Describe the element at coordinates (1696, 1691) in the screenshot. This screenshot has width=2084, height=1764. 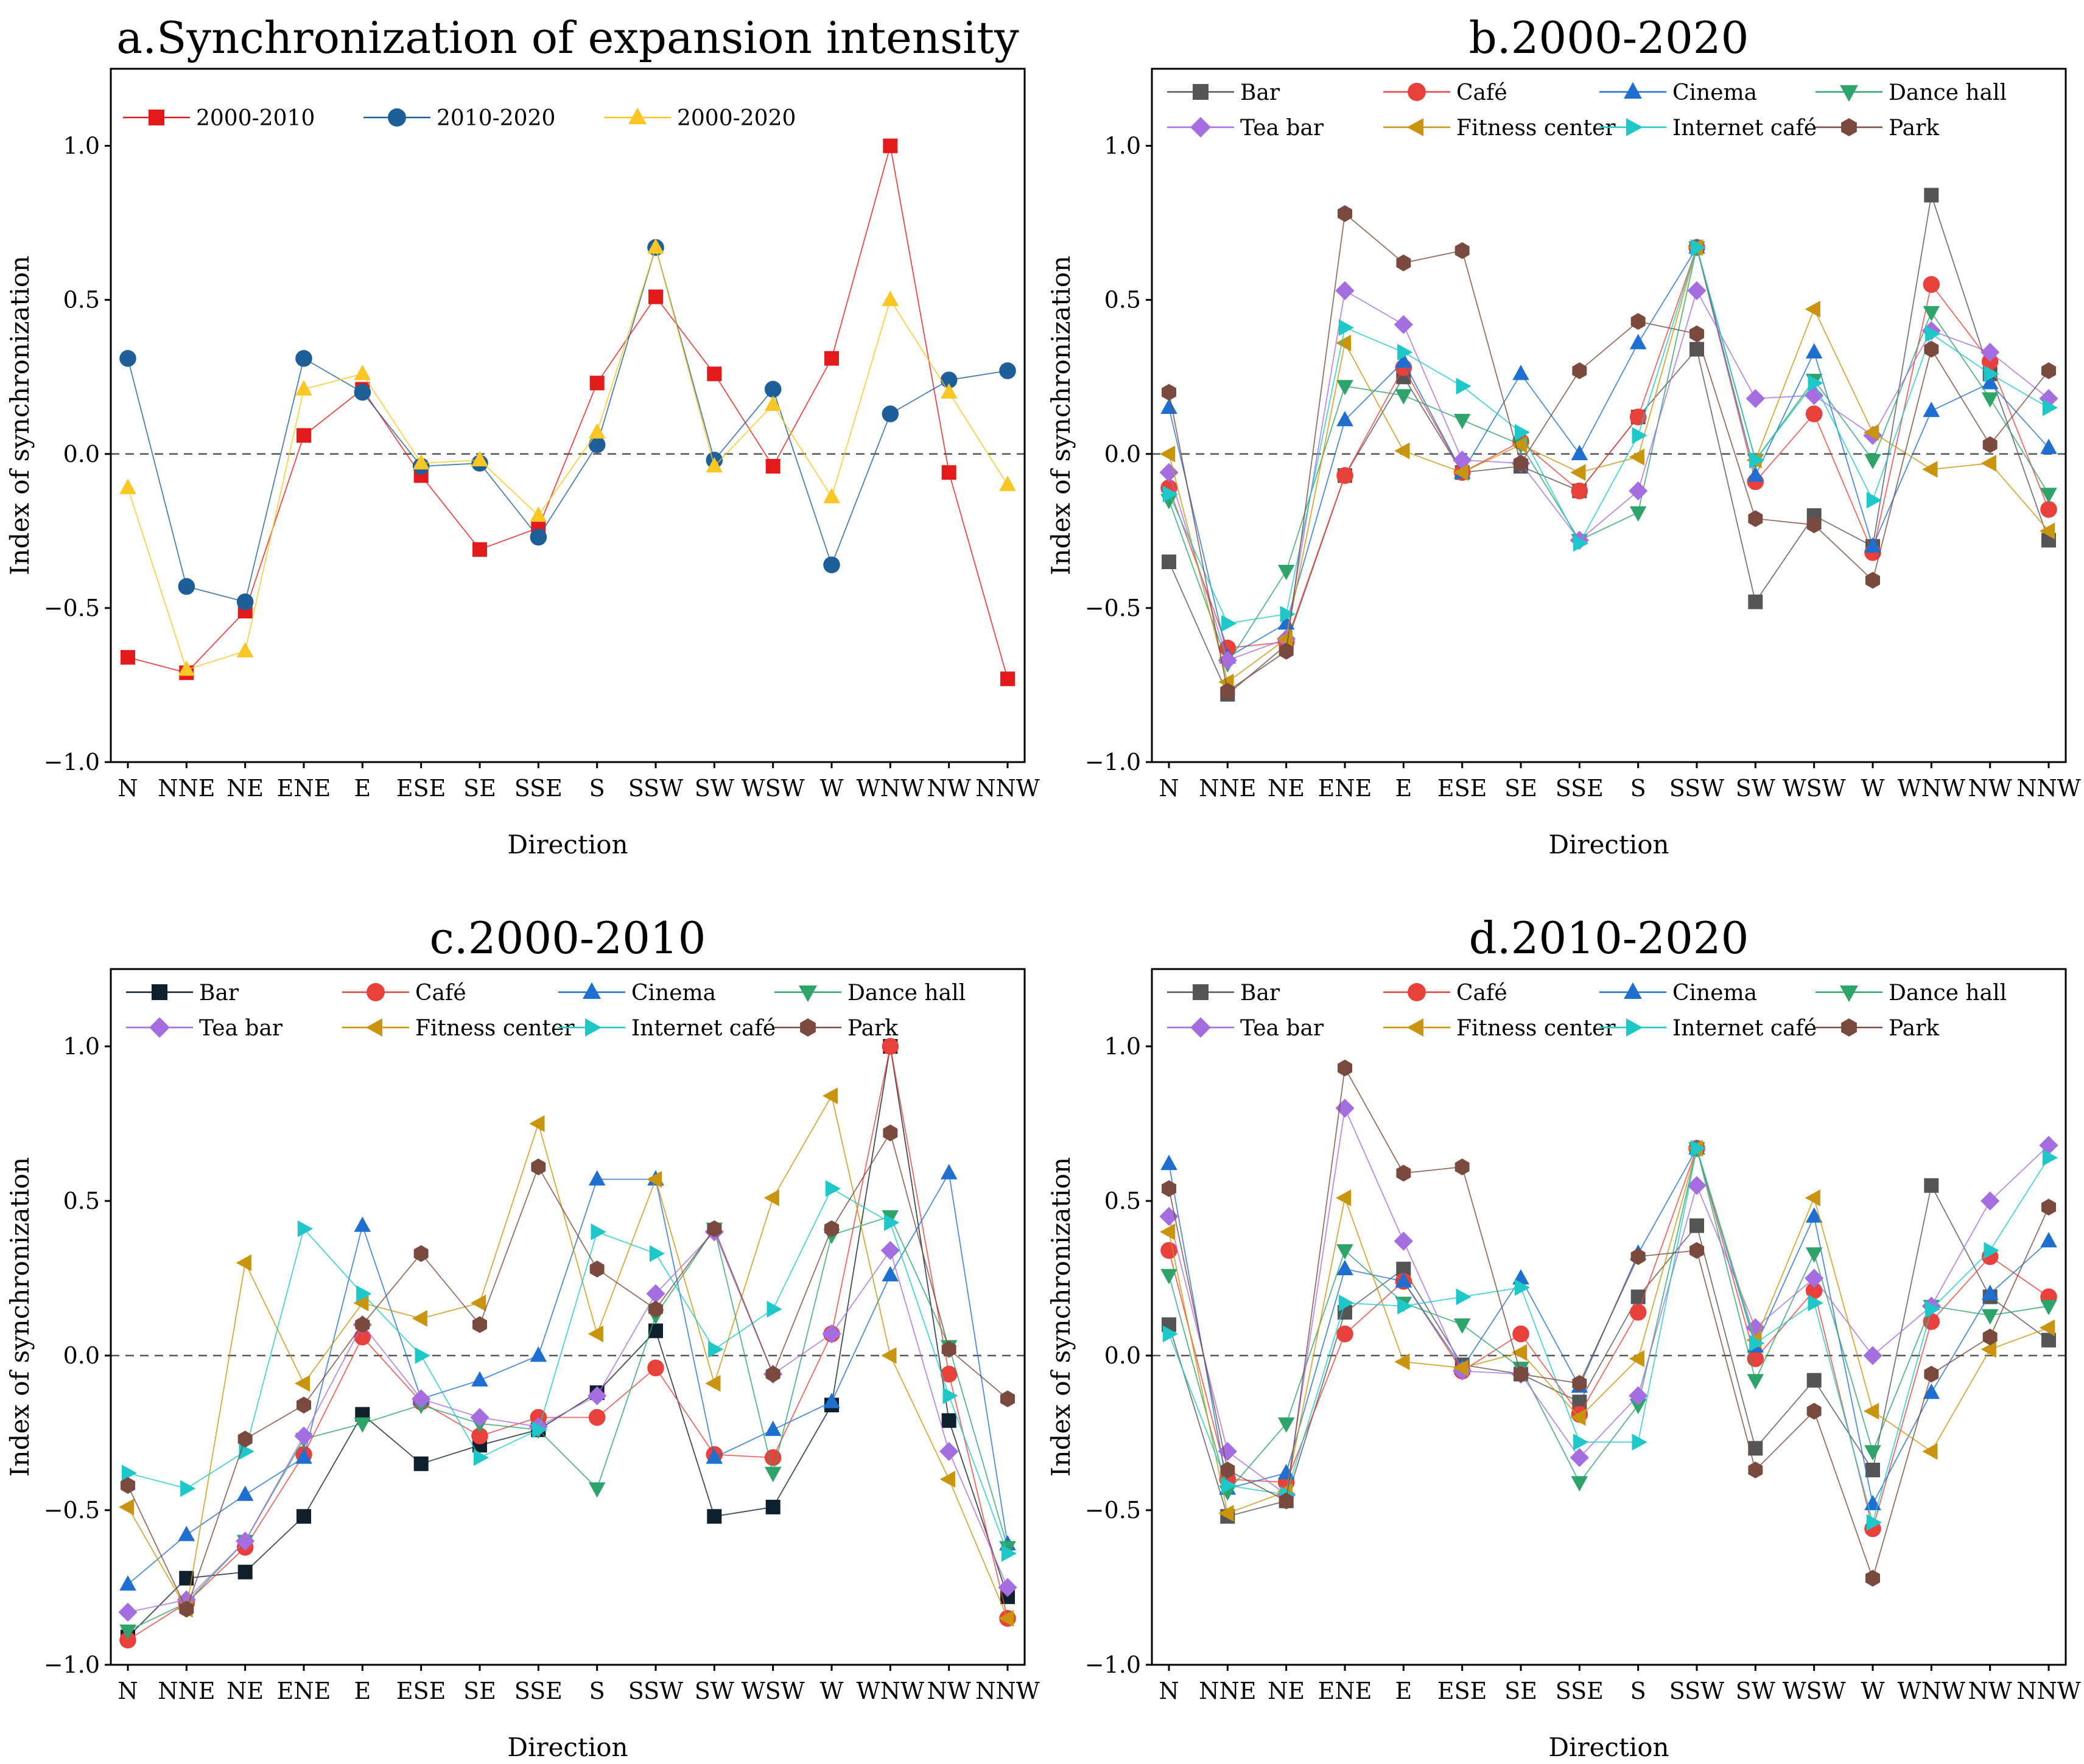
I see `panel-d-xtick-label: SSW` at that location.